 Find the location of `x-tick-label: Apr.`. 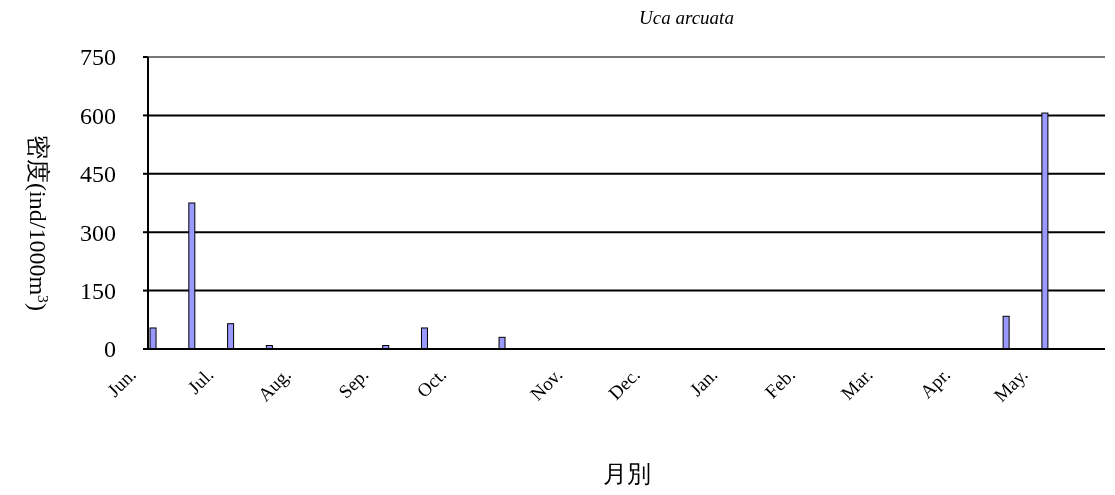

x-tick-label: Apr. is located at coordinates (935, 383).